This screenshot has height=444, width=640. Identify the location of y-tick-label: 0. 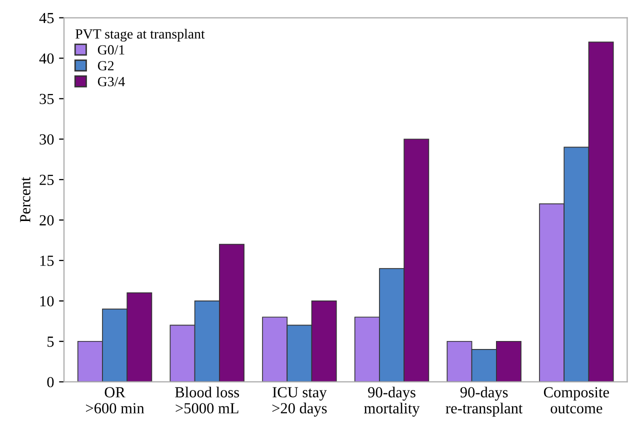
(50, 382).